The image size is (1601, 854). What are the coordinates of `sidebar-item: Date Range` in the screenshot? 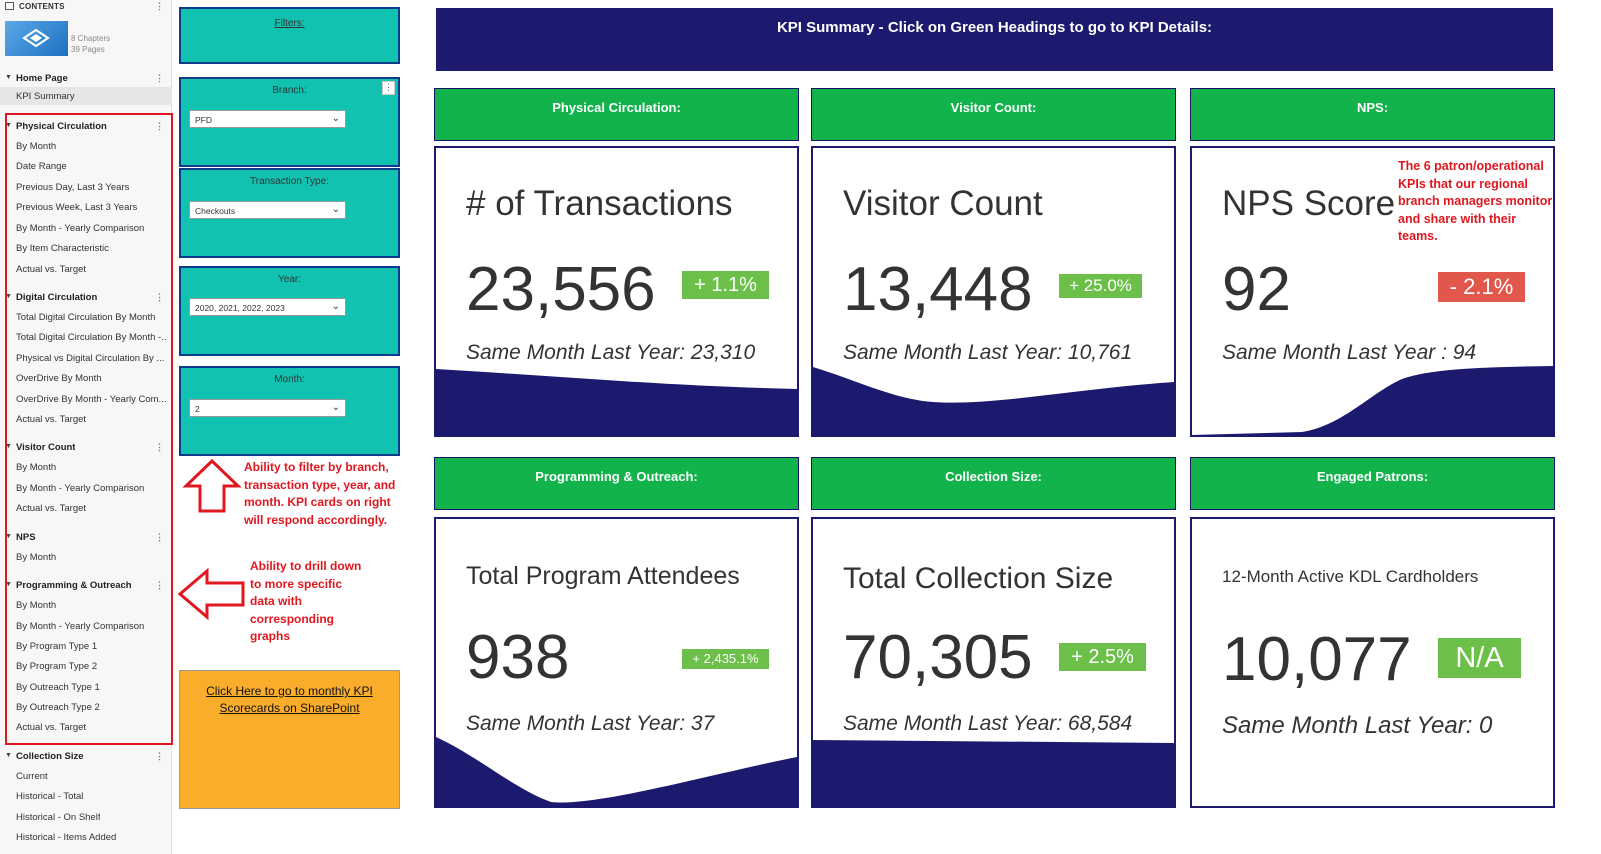 It's located at (86, 168).